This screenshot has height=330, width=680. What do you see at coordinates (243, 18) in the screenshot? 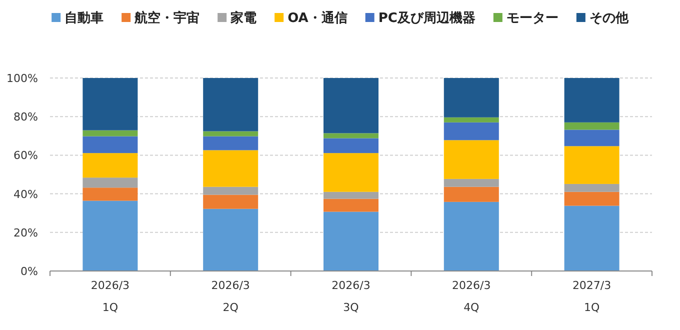
I see `legend-label: 家電` at bounding box center [243, 18].